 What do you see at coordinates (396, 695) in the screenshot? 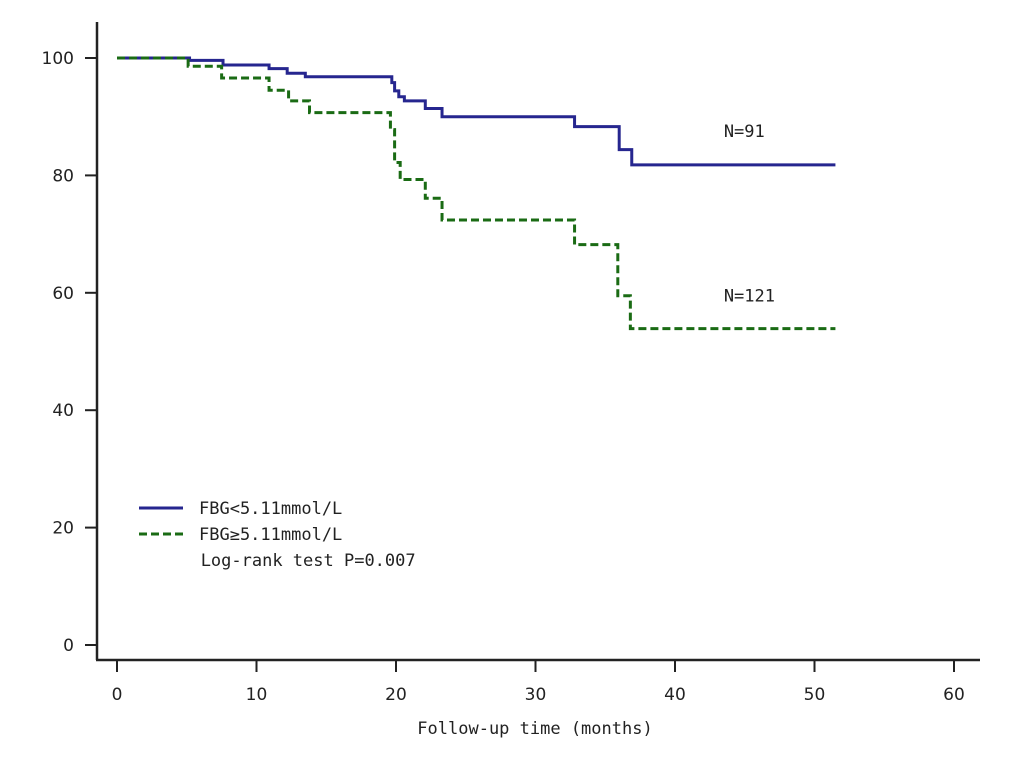
I see `x-tick-label: 20` at bounding box center [396, 695].